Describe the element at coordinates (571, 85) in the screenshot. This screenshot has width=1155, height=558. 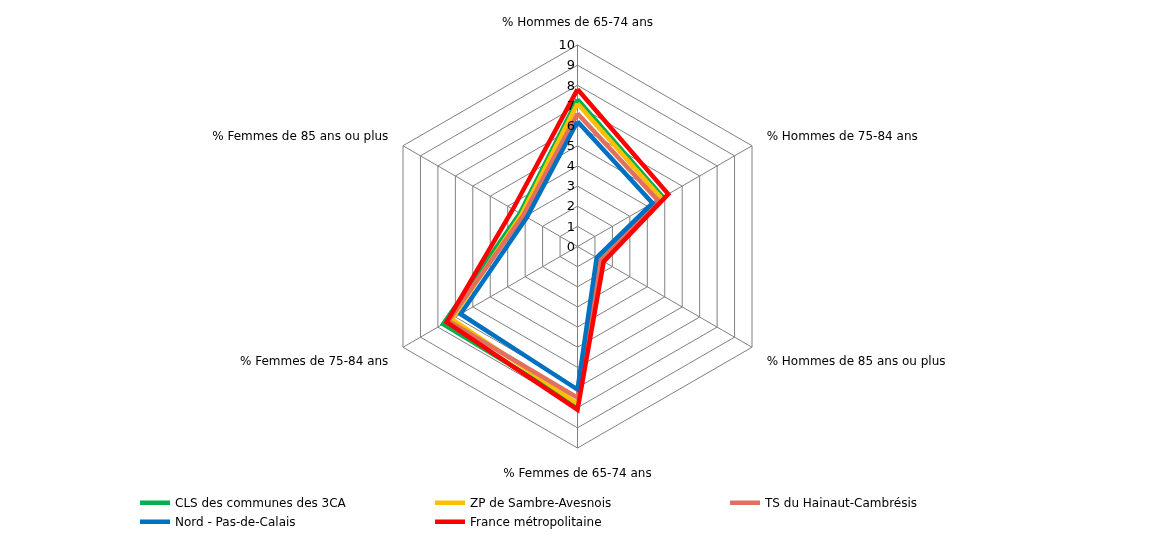
I see `y-tick-label: 8` at that location.